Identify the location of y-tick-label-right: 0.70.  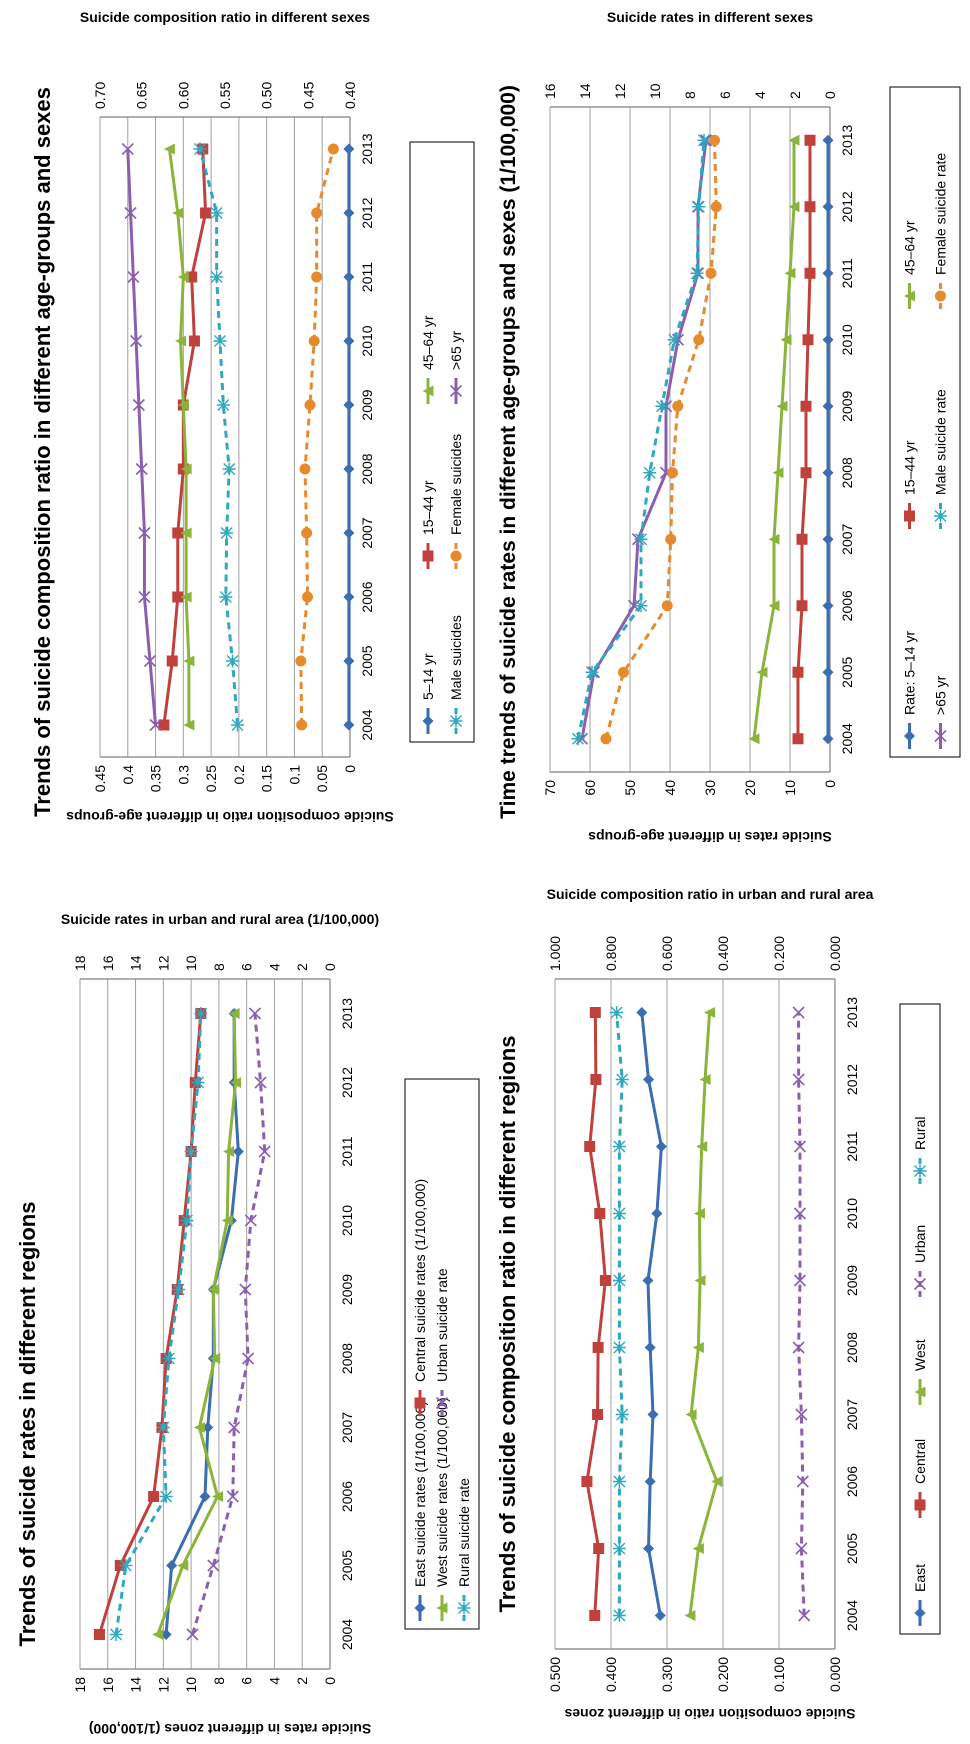
(100, 95).